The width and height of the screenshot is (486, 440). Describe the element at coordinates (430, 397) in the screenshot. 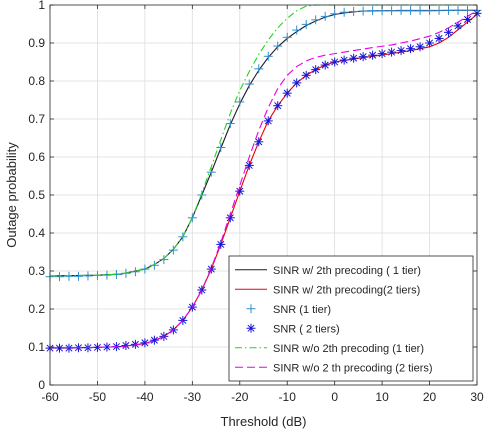

I see `x-tick-label: 20` at that location.